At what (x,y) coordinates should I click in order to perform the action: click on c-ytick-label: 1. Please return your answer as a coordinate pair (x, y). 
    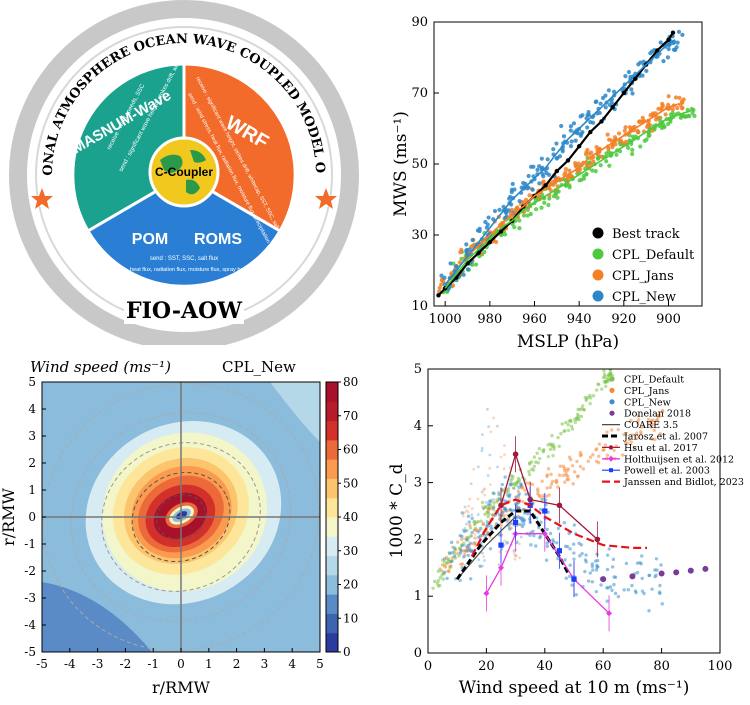
    Looking at the image, I should click on (32, 490).